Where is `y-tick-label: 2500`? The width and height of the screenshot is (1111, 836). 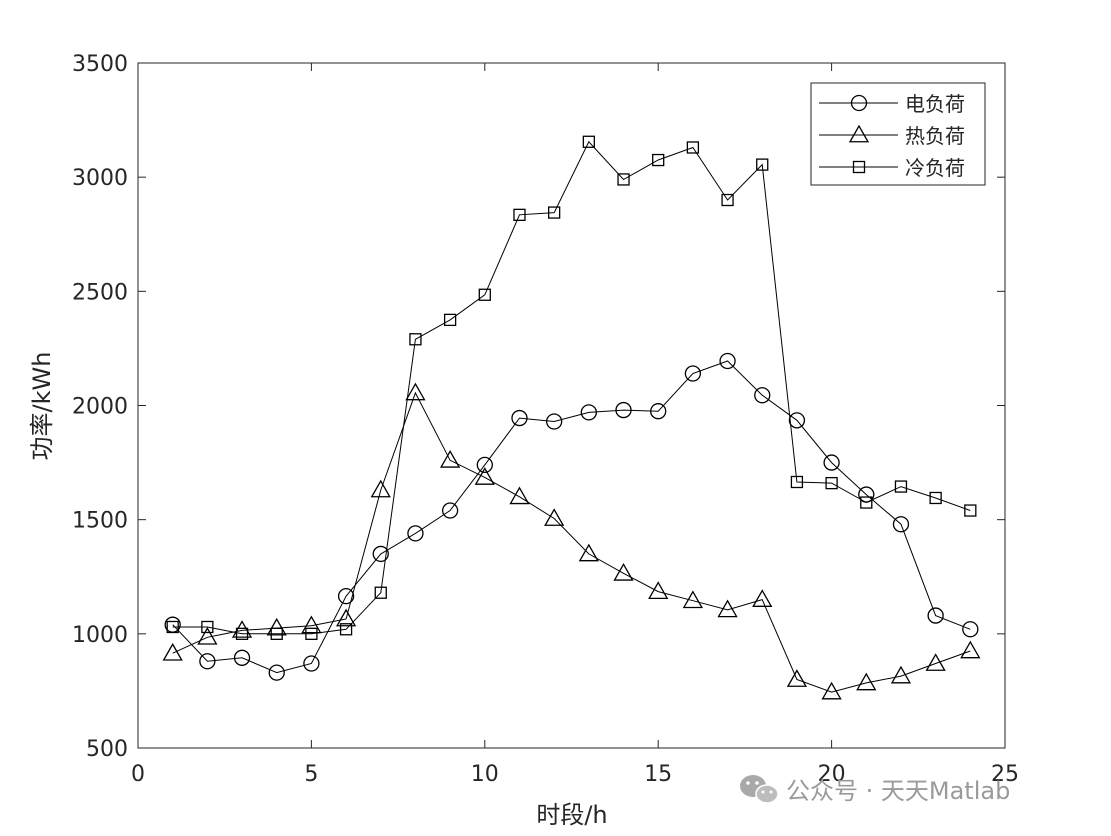
y-tick-label: 2500 is located at coordinates (100, 292).